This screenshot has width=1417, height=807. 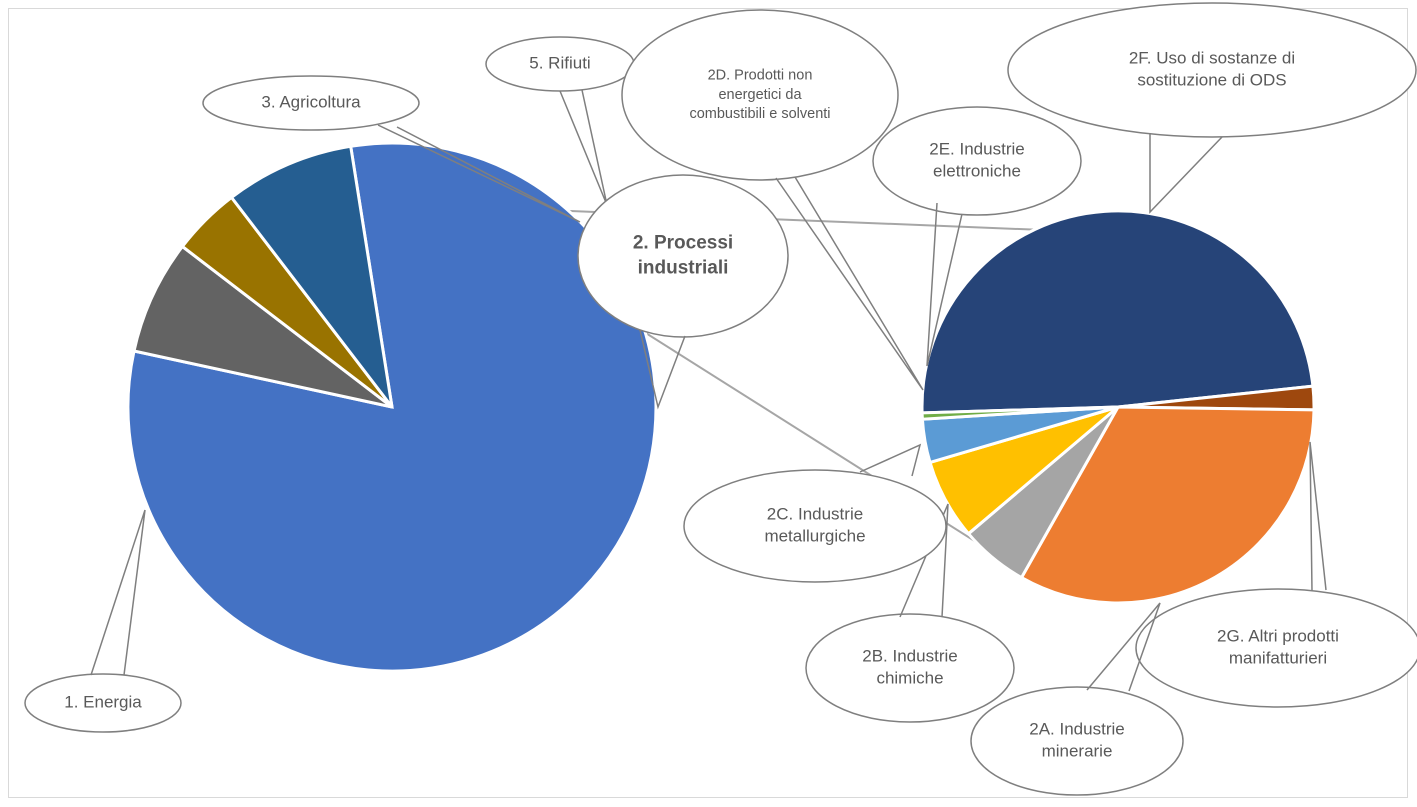 What do you see at coordinates (559, 62) in the screenshot?
I see `callout-rifiuti-label-1: 5. Rifiuti` at bounding box center [559, 62].